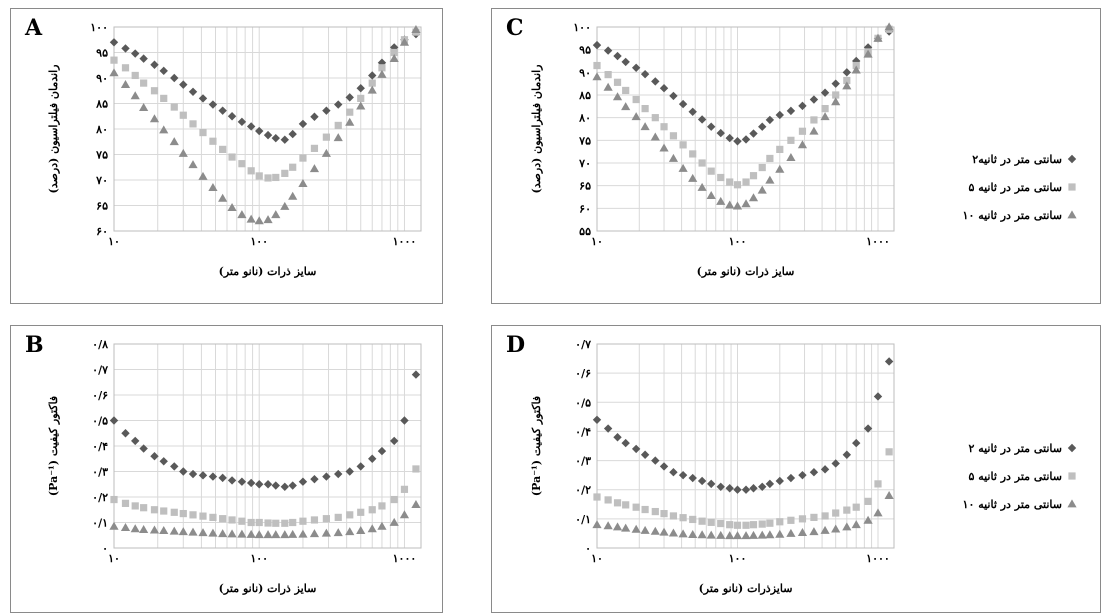 The image size is (1104, 616). I want to click on chart-a-ylabel: راندمان فیلتراسیون (درصد), so click(53, 129).